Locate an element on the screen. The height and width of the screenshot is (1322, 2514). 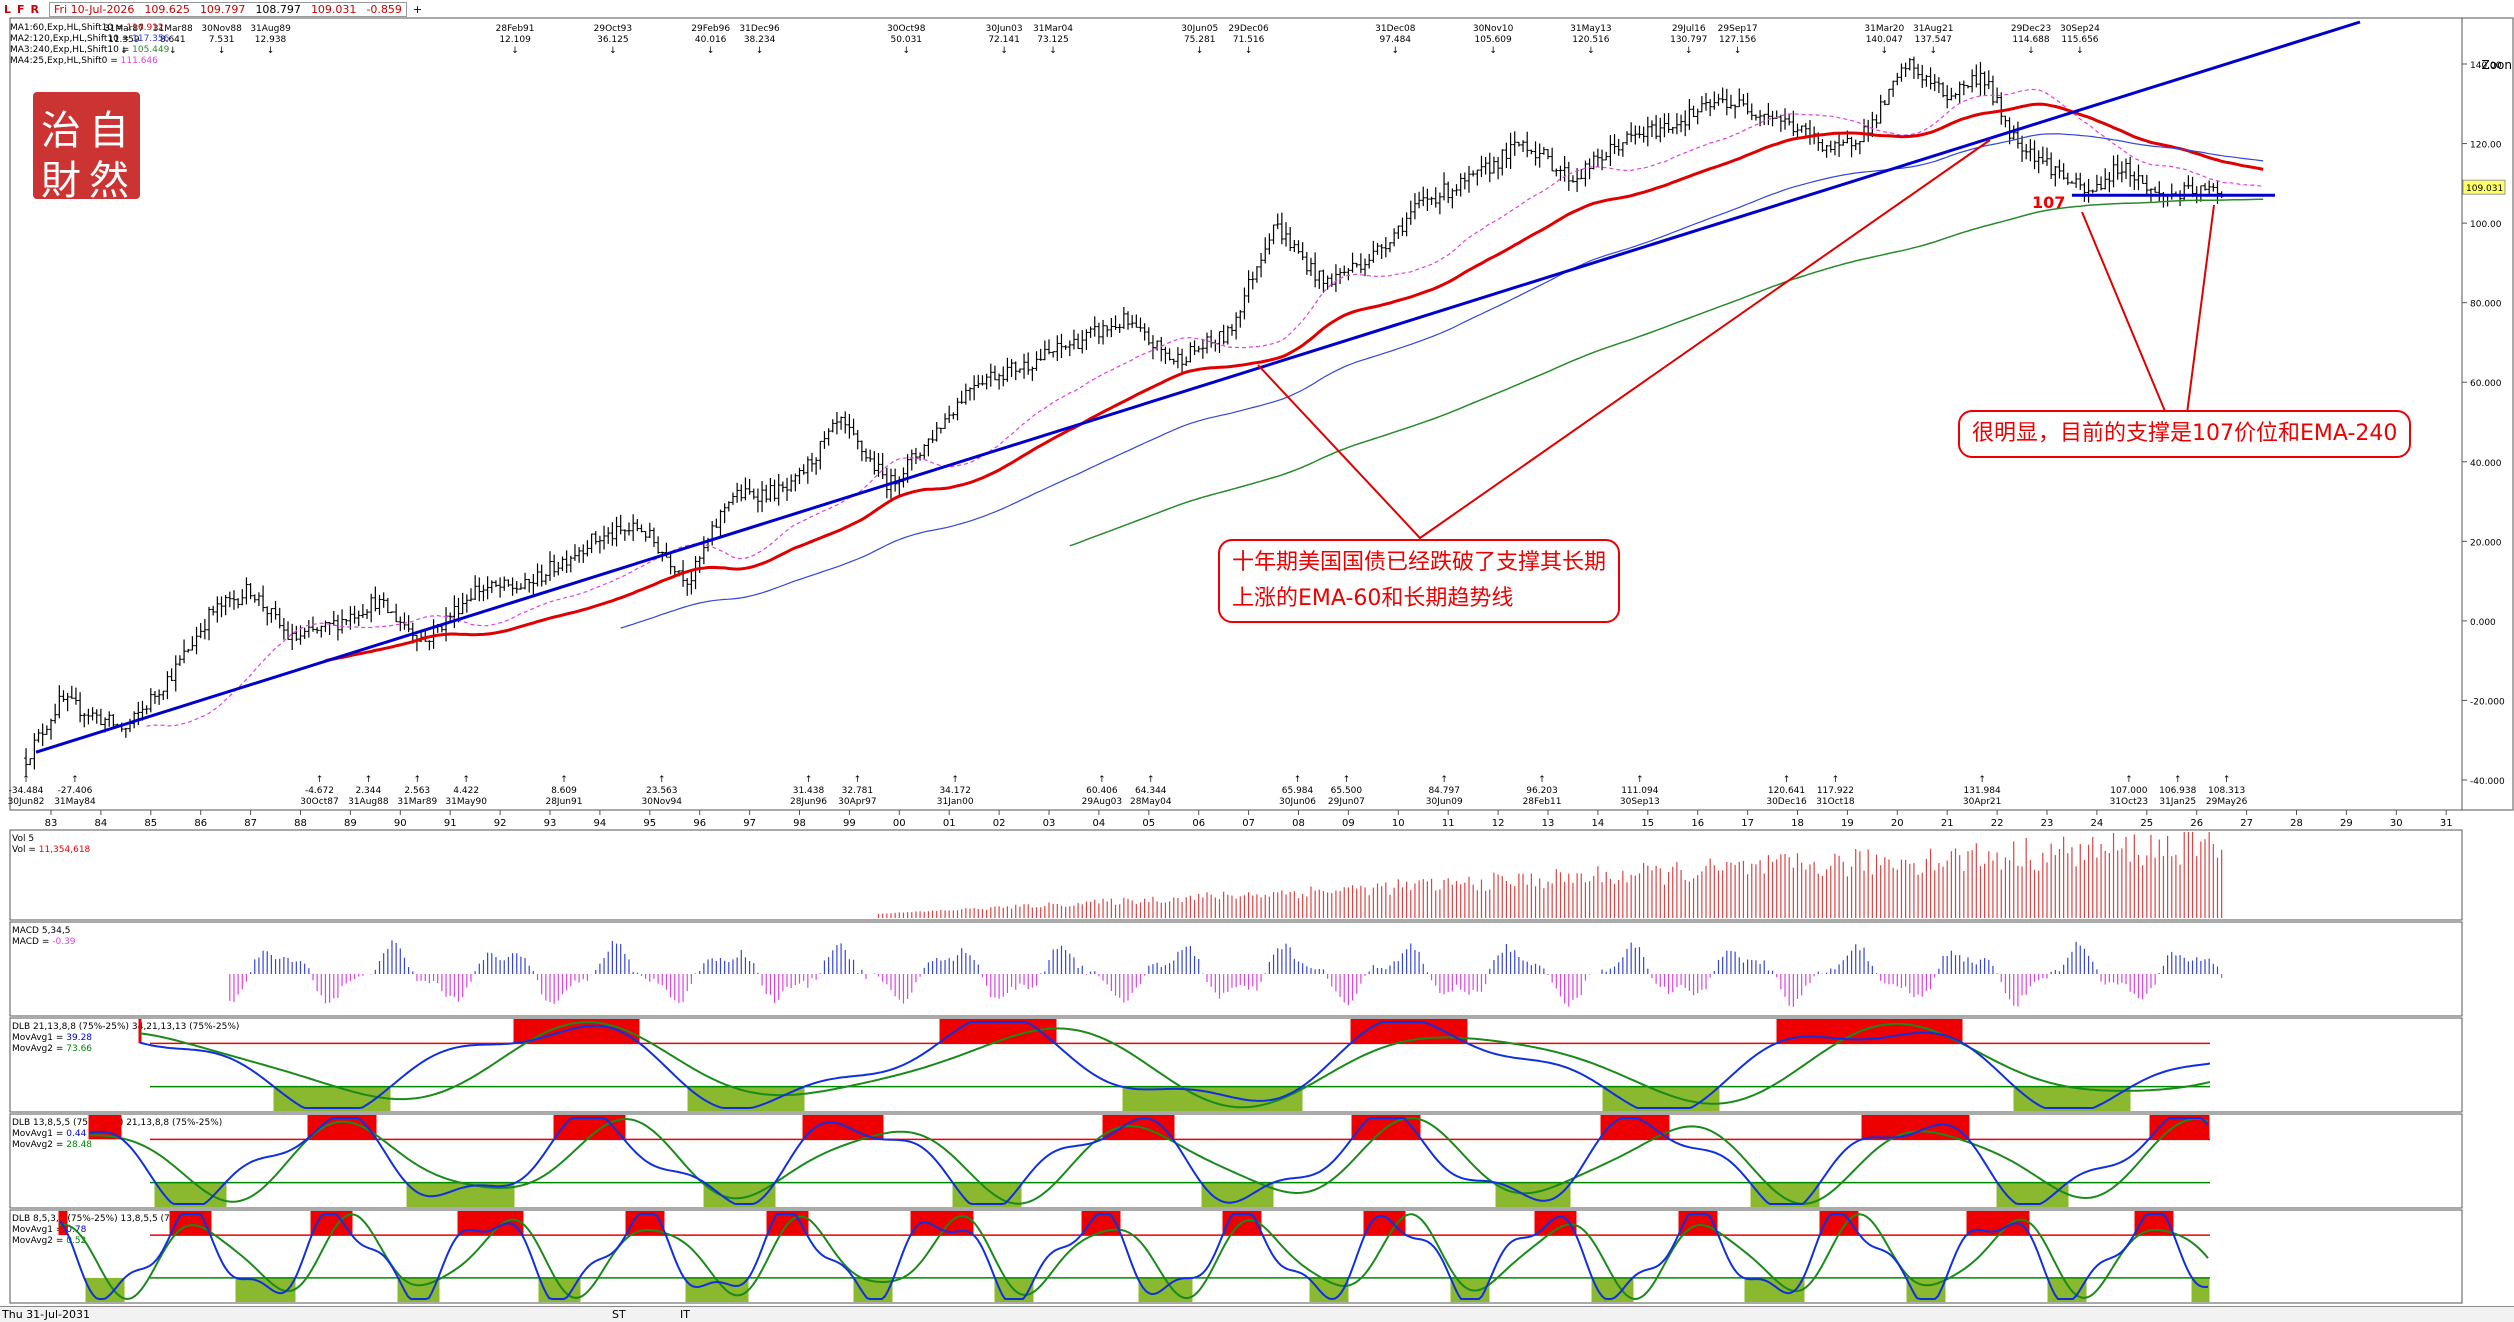
toolbar-icon-f: F is located at coordinates (21, 9).